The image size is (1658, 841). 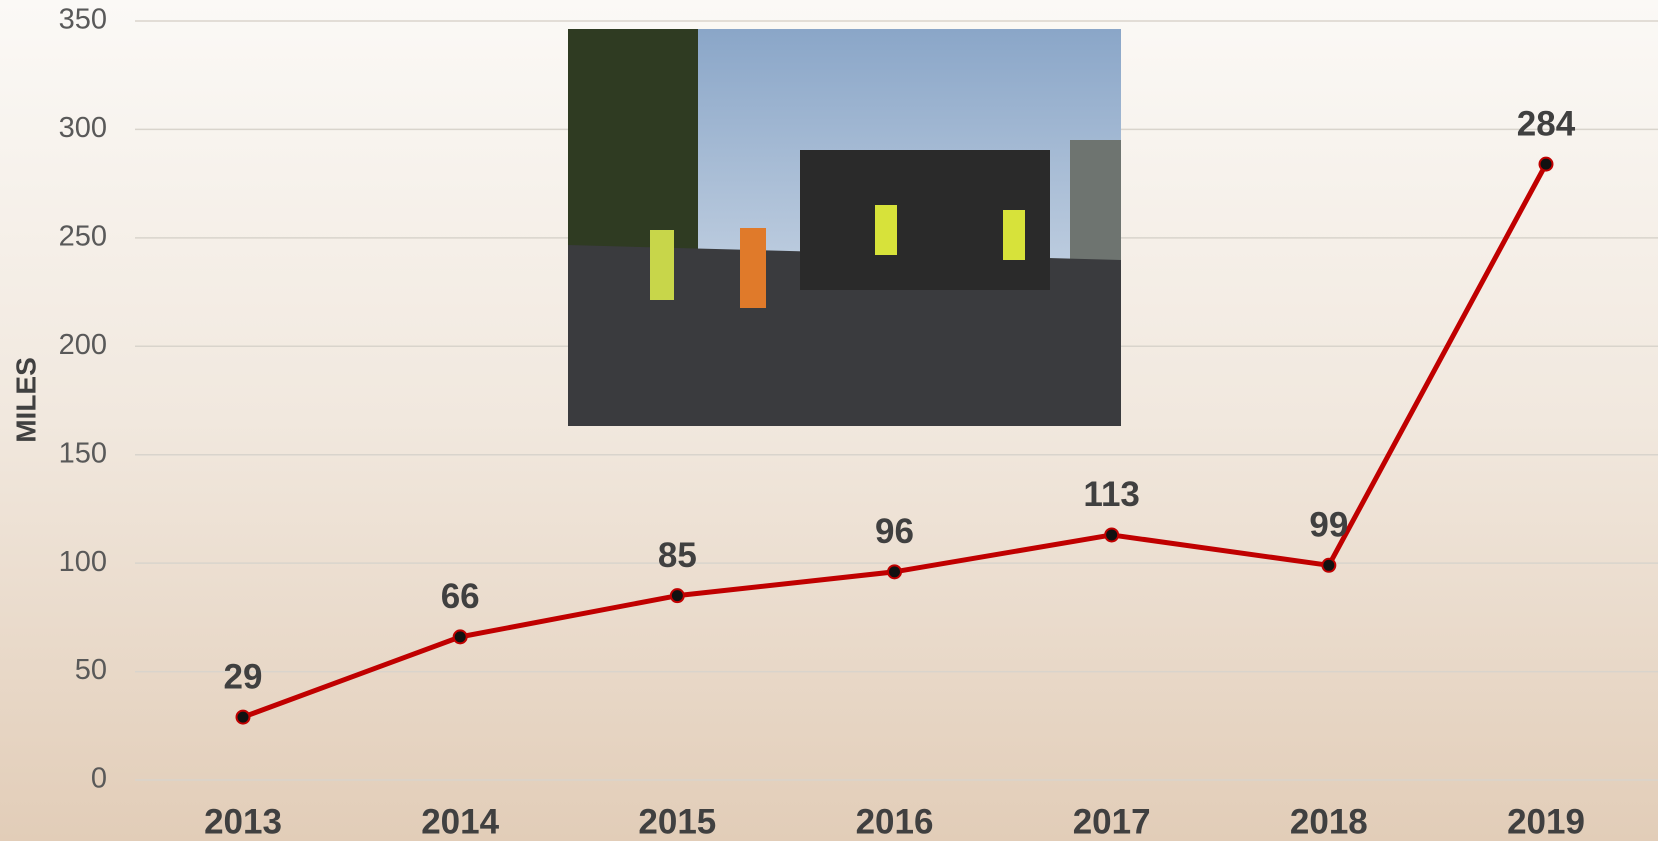 I want to click on x-tick-label: 2013, so click(x=243, y=821).